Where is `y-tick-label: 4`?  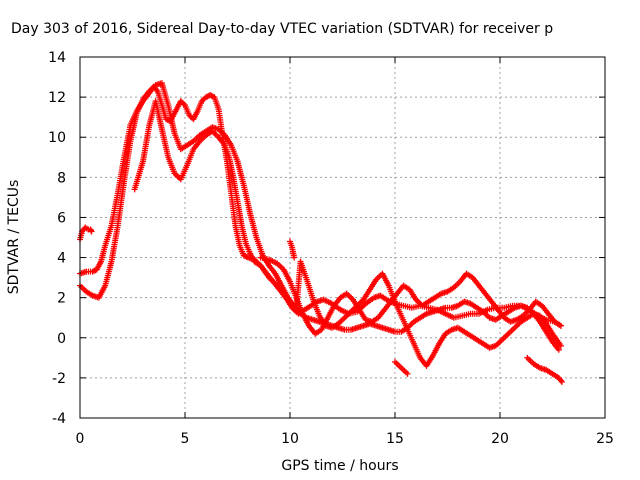 y-tick-label: 4 is located at coordinates (61, 259).